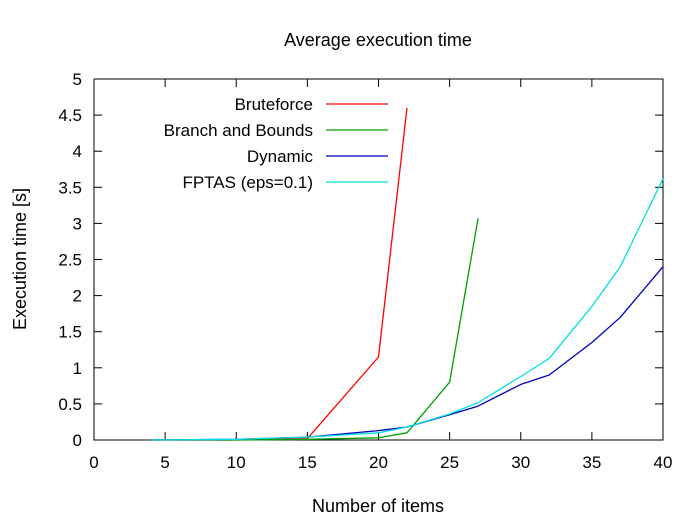 The height and width of the screenshot is (525, 700). What do you see at coordinates (274, 104) in the screenshot?
I see `legend-label: Bruteforce` at bounding box center [274, 104].